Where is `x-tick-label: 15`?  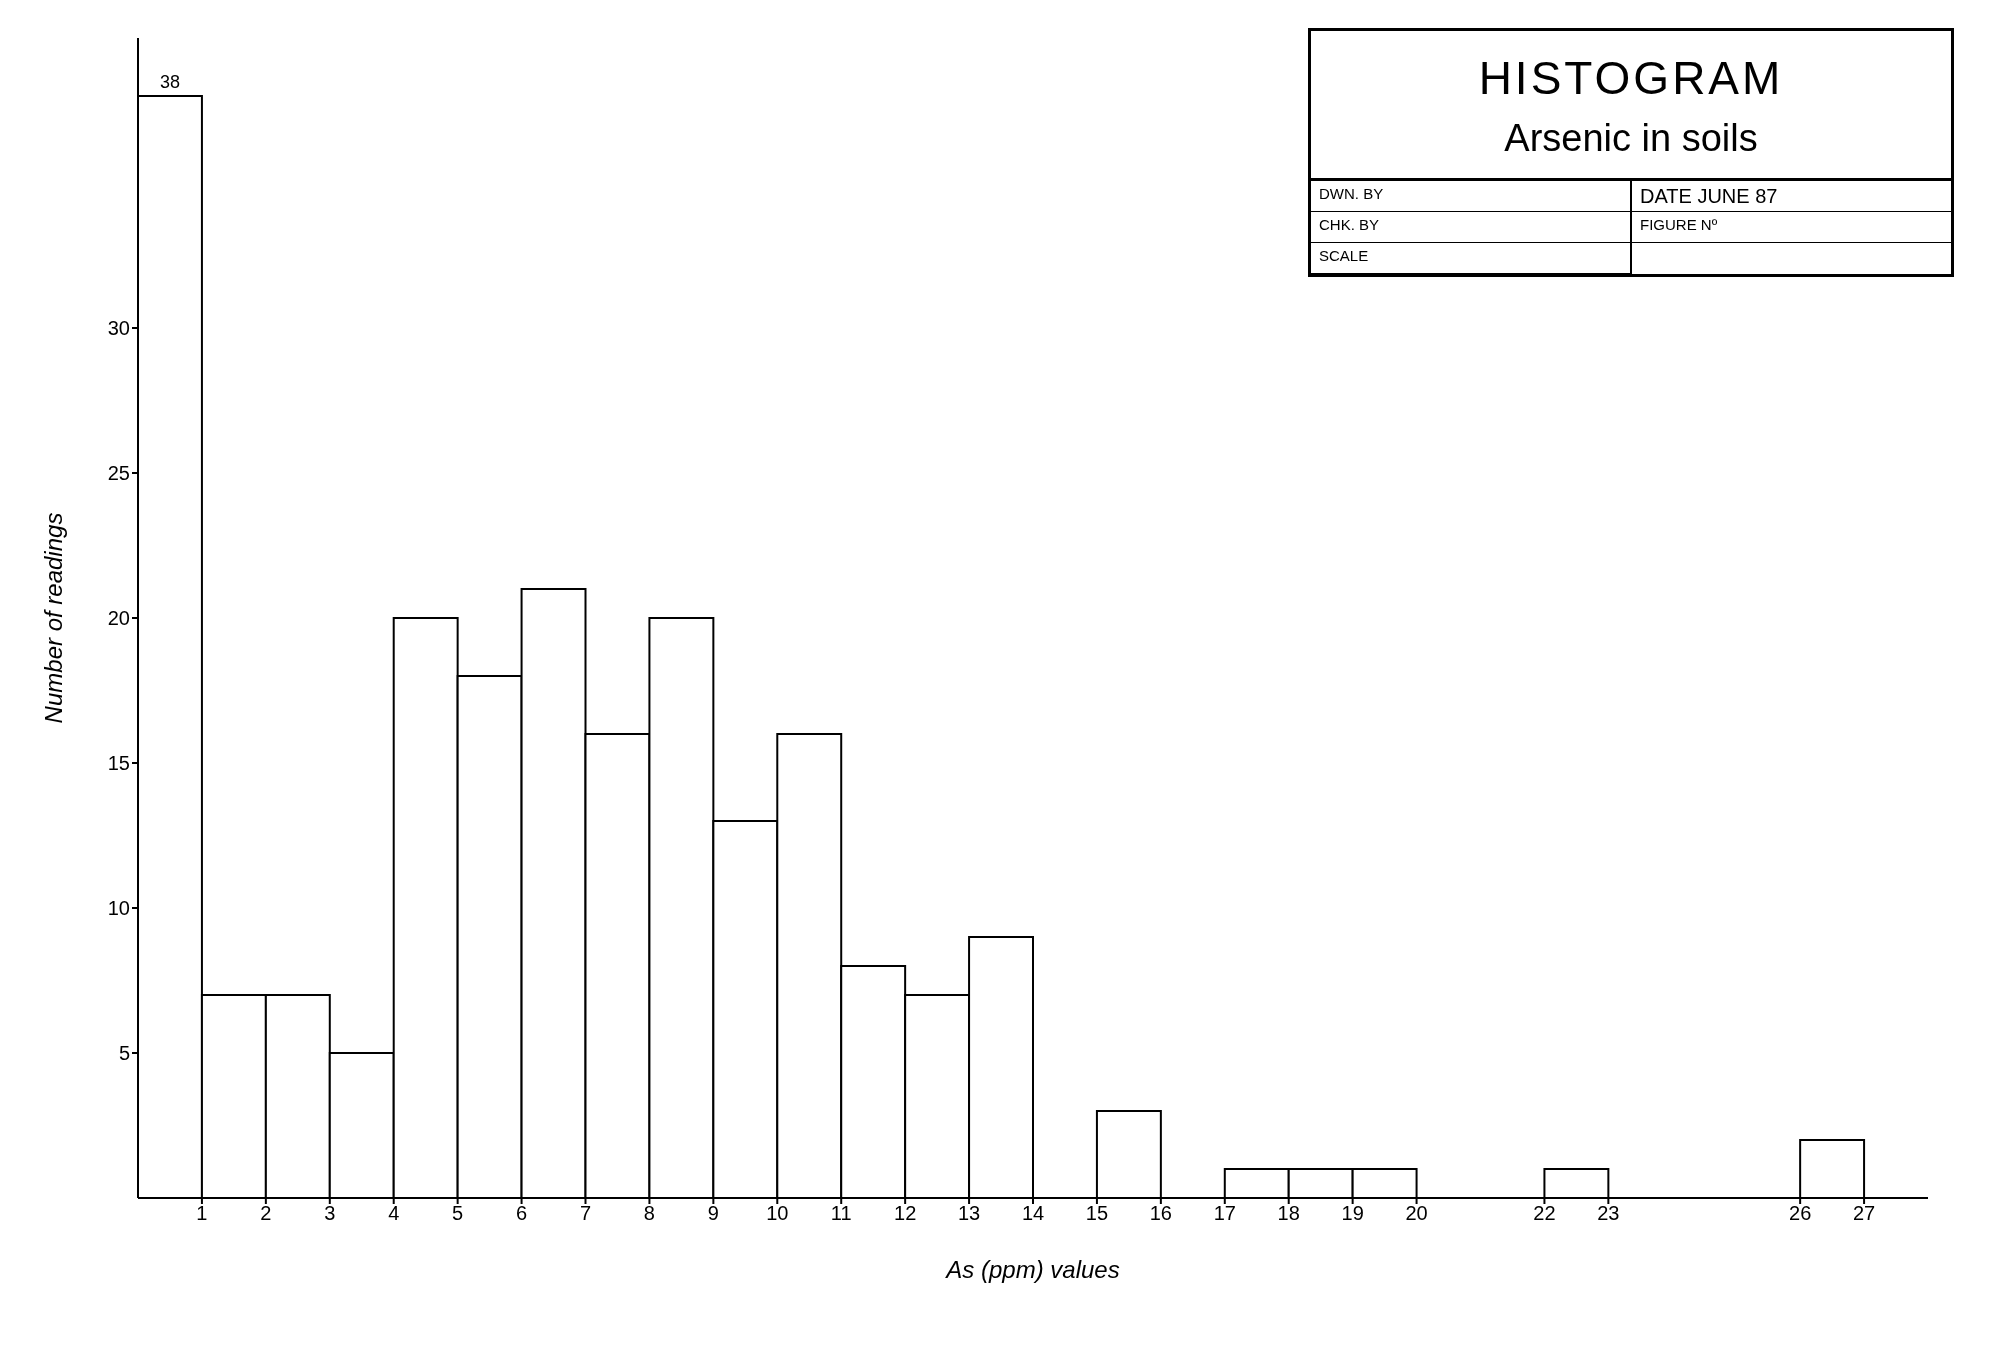
x-tick-label: 15 is located at coordinates (1097, 1213).